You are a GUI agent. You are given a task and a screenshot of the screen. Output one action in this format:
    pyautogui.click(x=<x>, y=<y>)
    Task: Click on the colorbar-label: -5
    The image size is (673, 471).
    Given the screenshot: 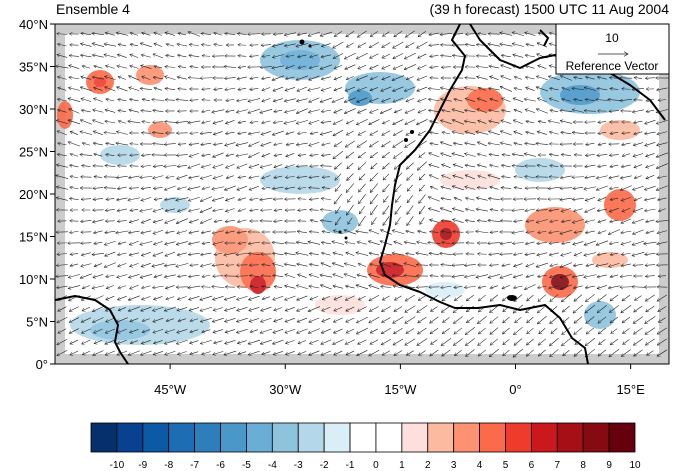 What is the action you would take?
    pyautogui.click(x=246, y=465)
    